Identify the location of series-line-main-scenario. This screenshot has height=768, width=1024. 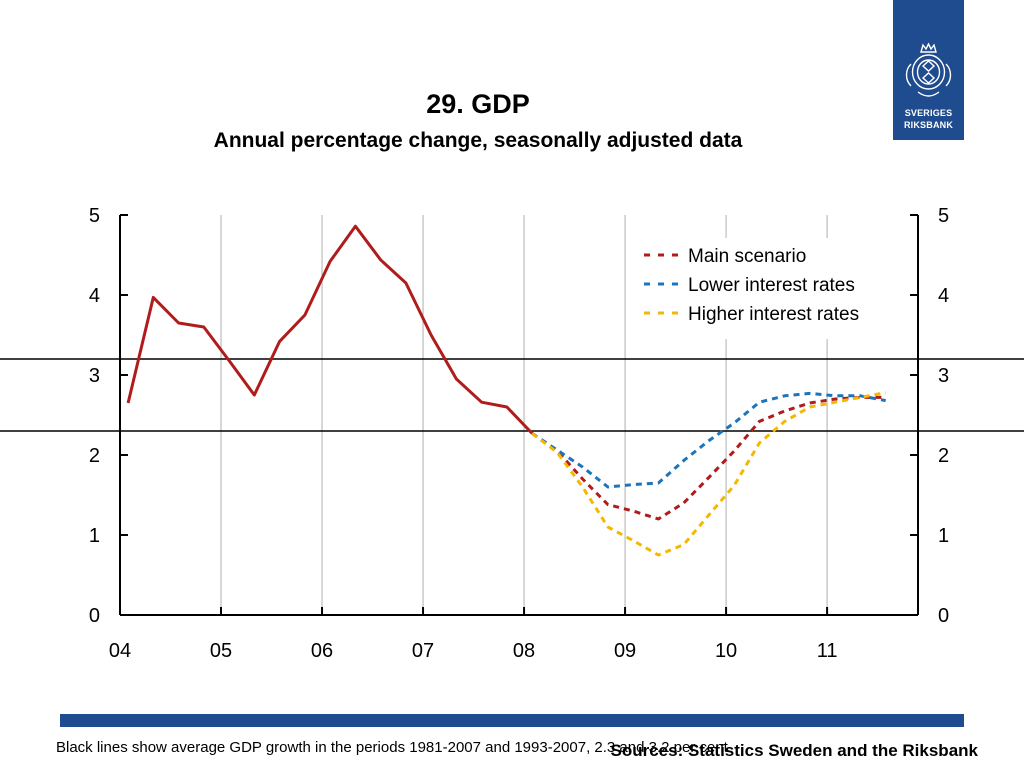
(708, 458).